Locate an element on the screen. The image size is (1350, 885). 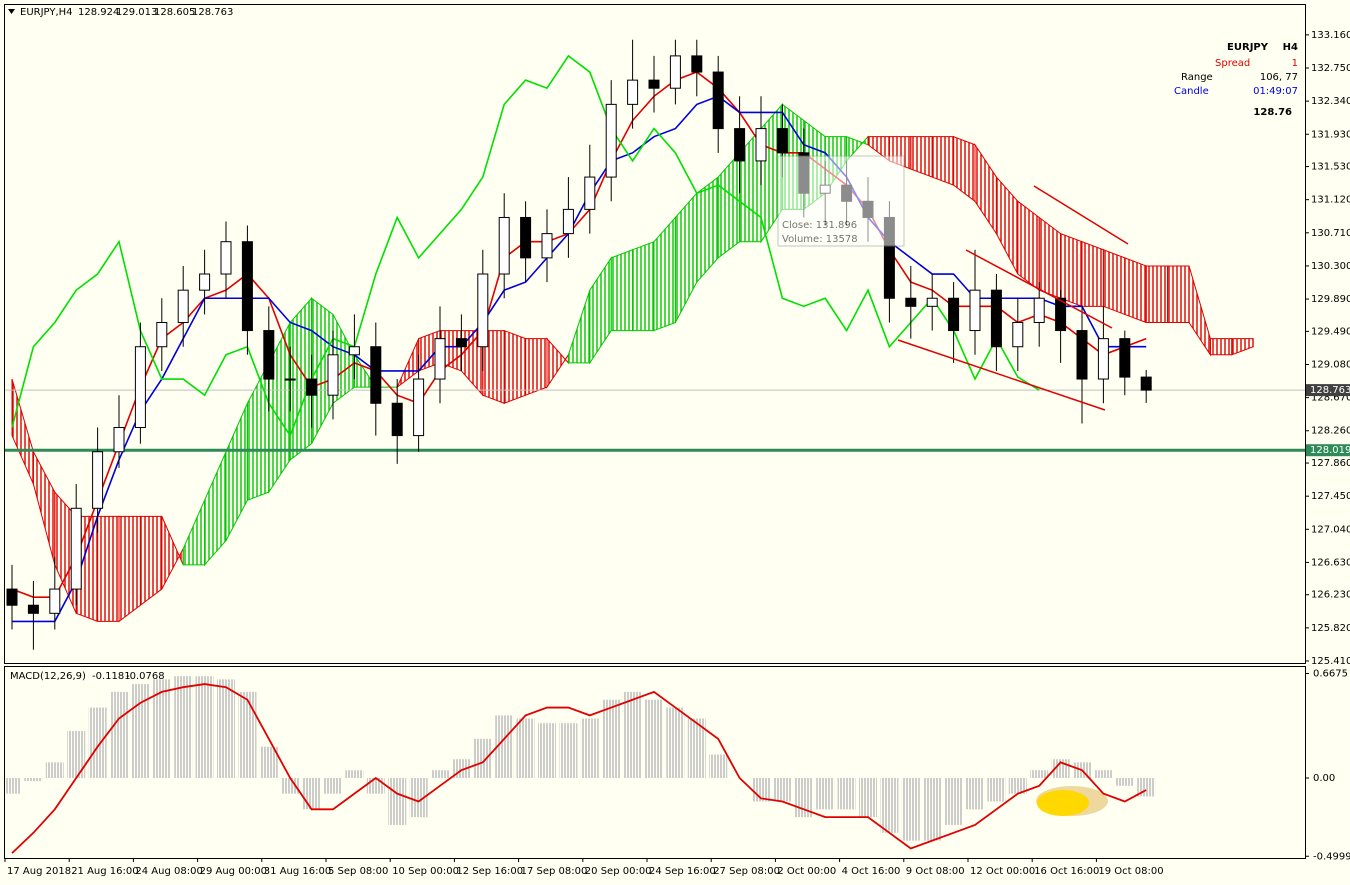
info-range-label: Range is located at coordinates (1197, 77).